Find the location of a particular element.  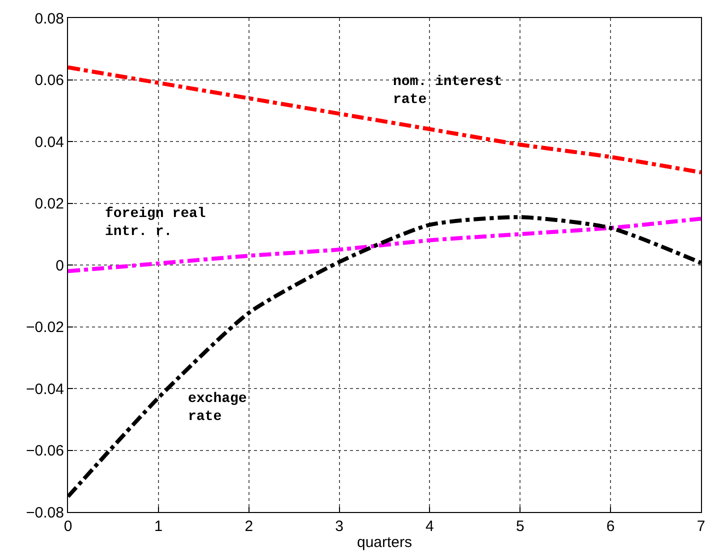

x-axis-title: quarters is located at coordinates (384, 542).